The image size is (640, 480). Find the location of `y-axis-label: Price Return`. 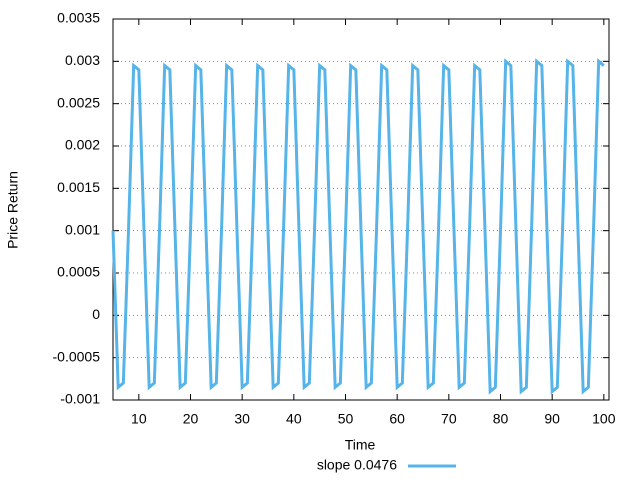

y-axis-label: Price Return is located at coordinates (13, 210).